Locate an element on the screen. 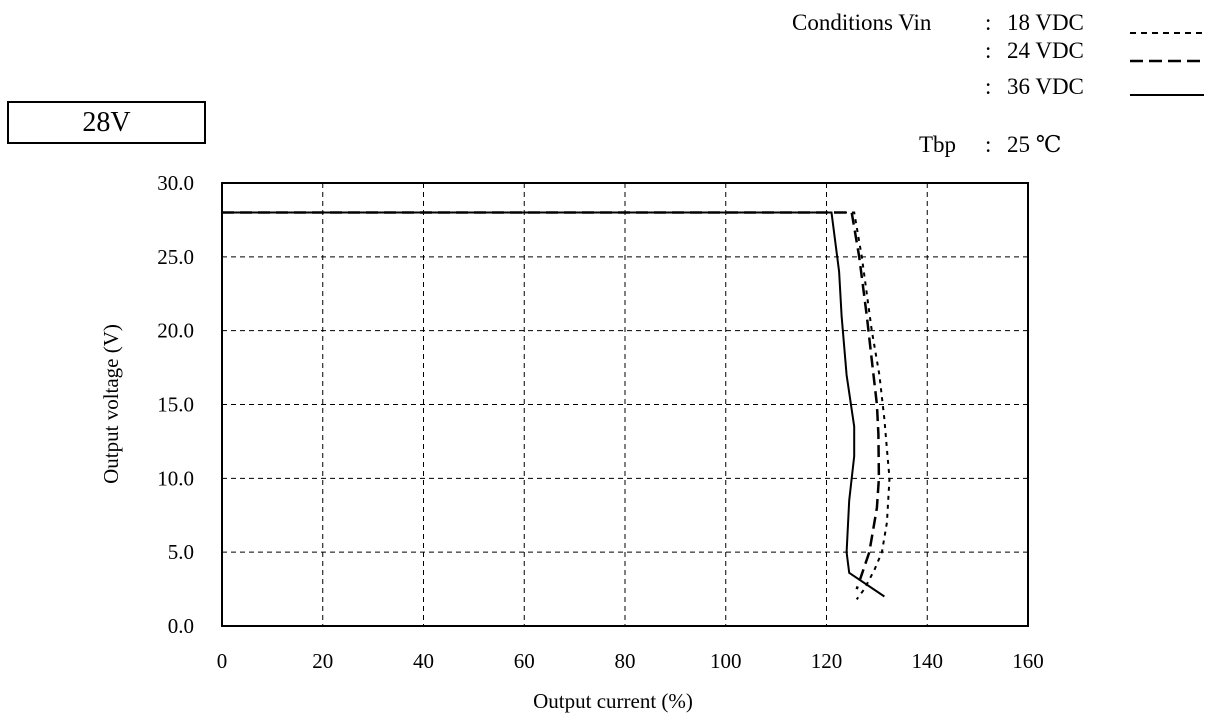 The width and height of the screenshot is (1223, 718). y-tick-label: 15.0 is located at coordinates (175, 405).